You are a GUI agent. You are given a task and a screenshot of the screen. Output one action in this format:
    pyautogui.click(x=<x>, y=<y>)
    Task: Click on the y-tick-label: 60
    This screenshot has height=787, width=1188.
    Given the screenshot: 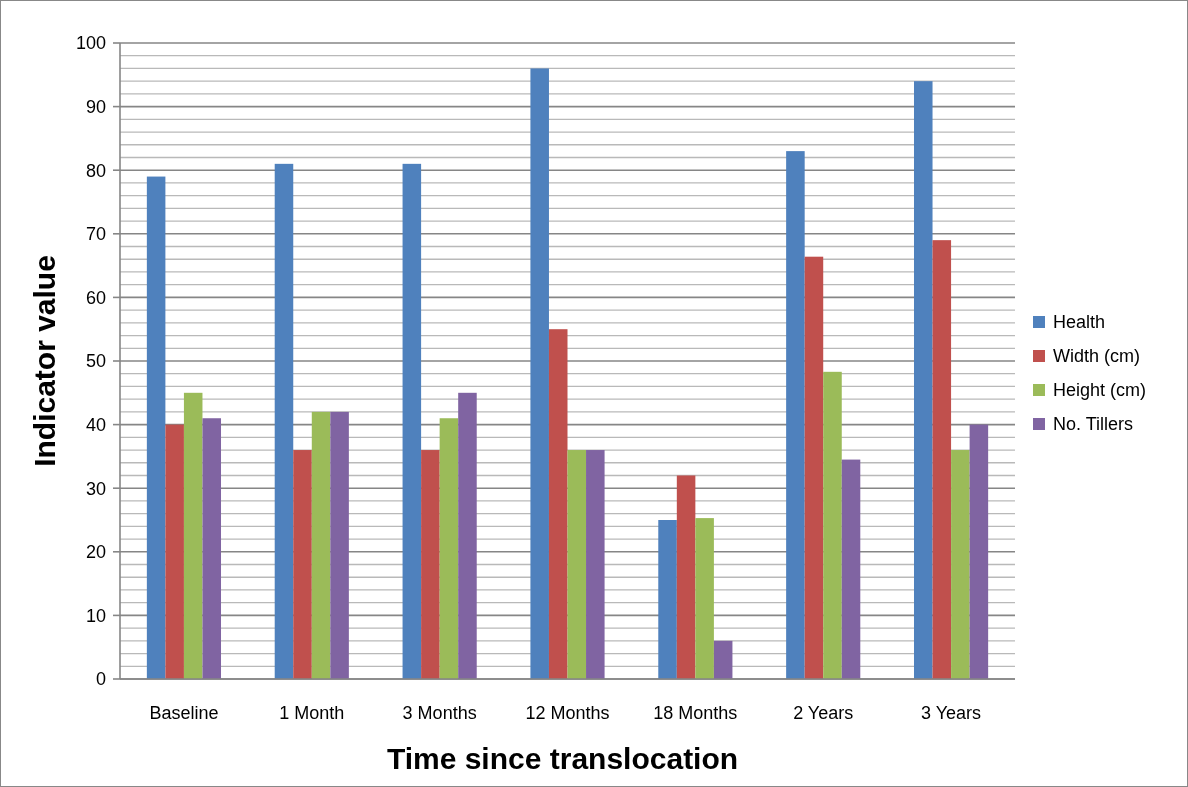 What is the action you would take?
    pyautogui.click(x=95, y=297)
    